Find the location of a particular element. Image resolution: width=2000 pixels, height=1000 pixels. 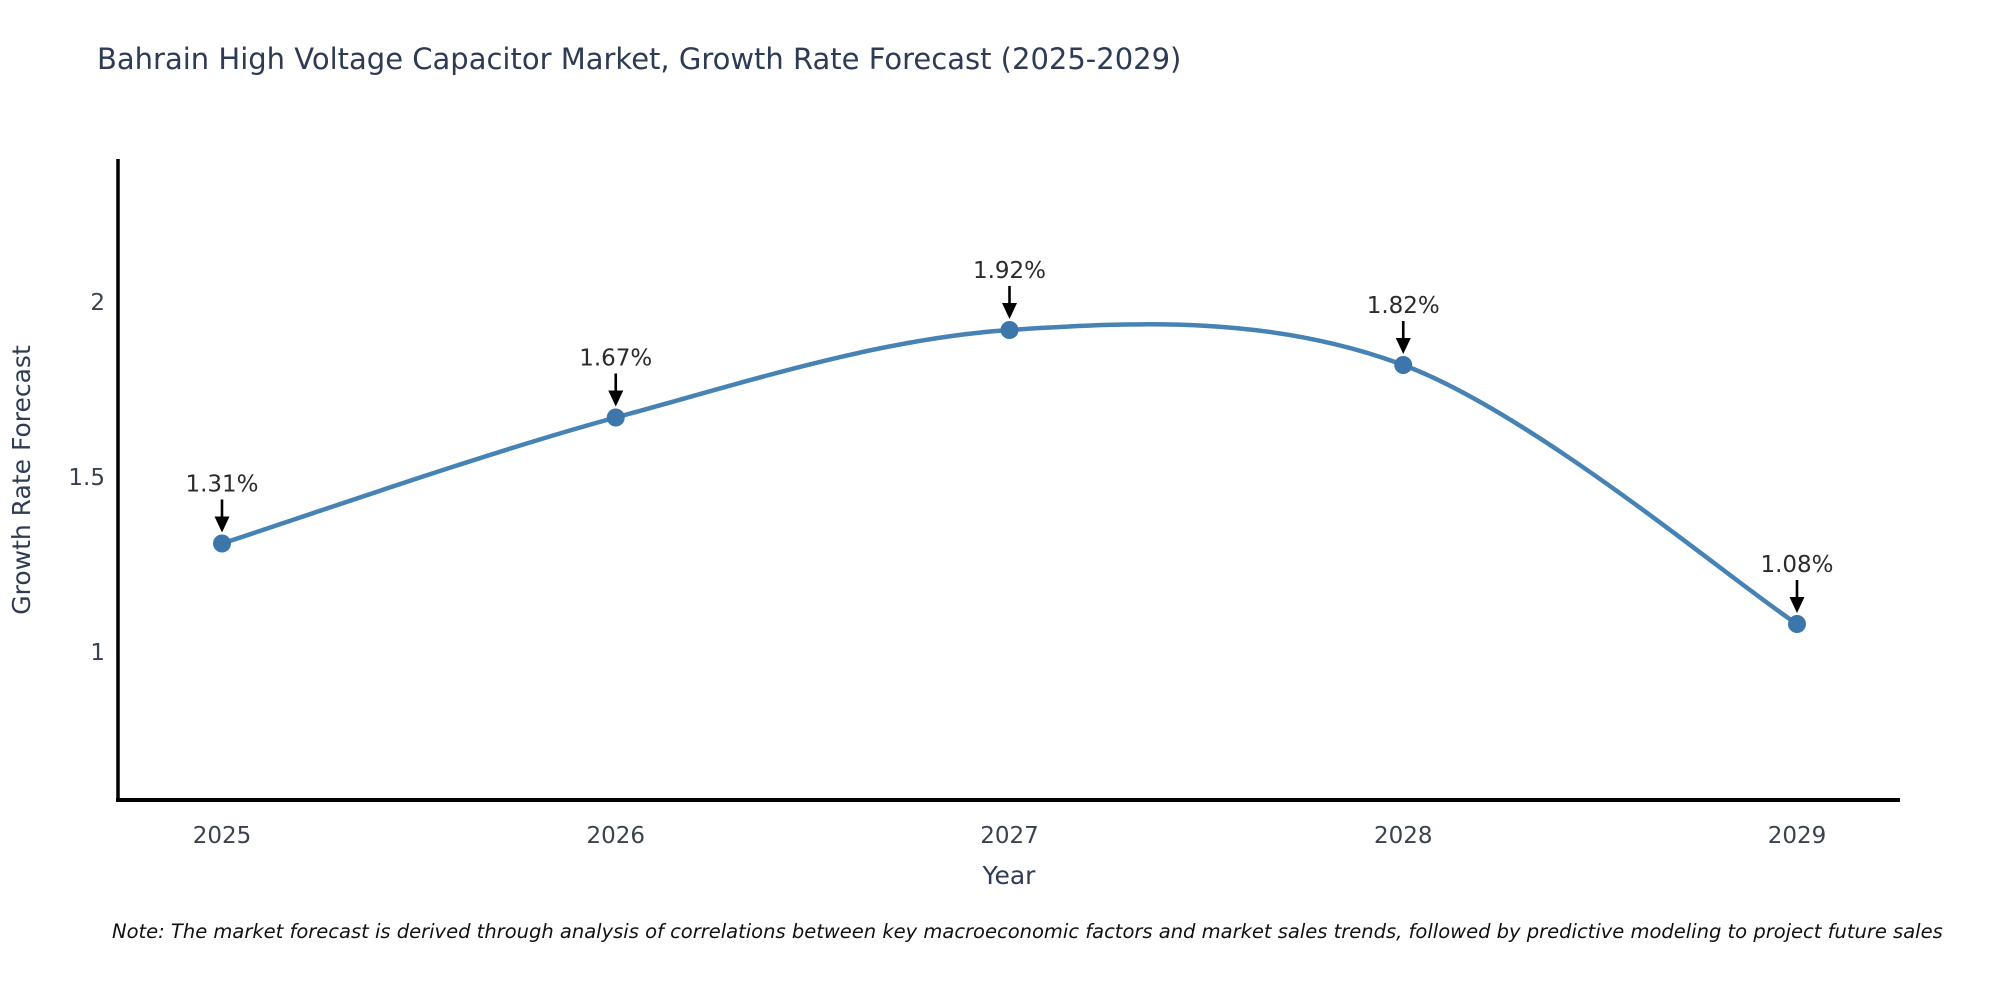

annotation-label-2026: 1.67% is located at coordinates (615, 359).